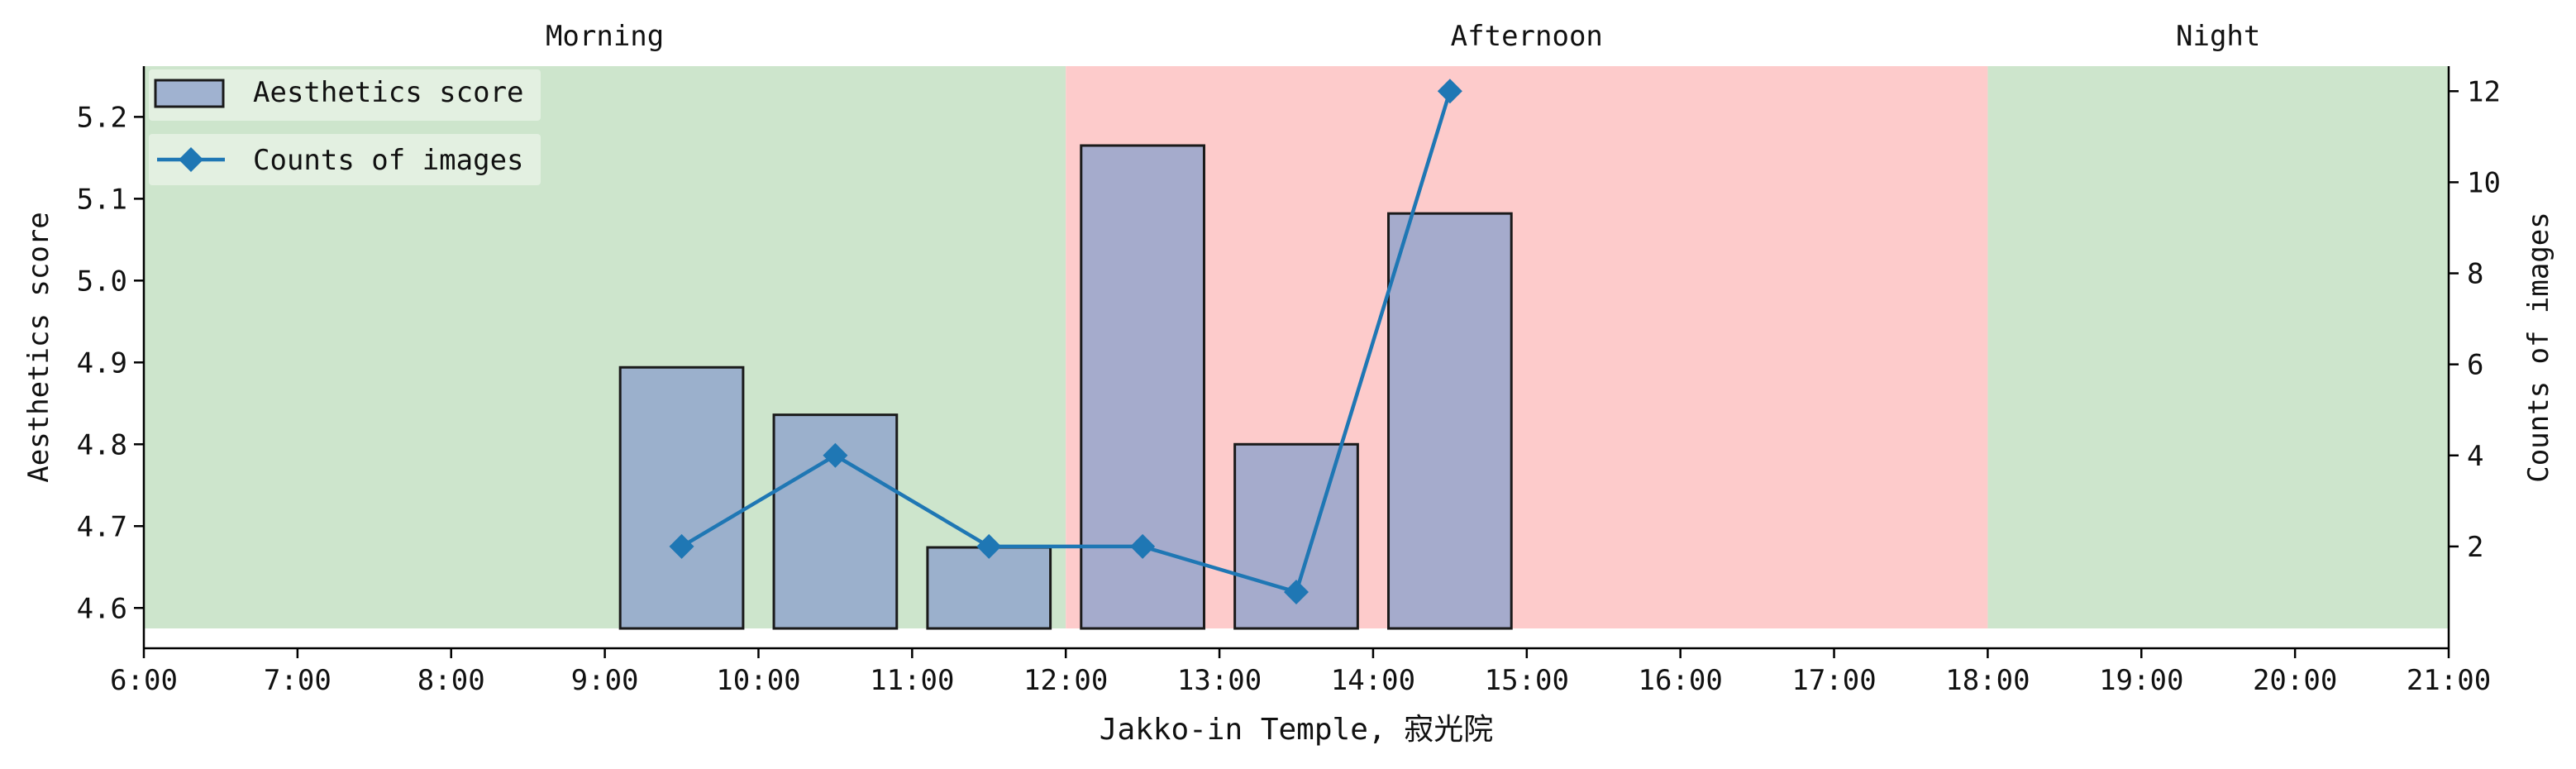 Image resolution: width=2576 pixels, height=769 pixels. I want to click on legend-label-bar: Aesthetics score, so click(388, 93).